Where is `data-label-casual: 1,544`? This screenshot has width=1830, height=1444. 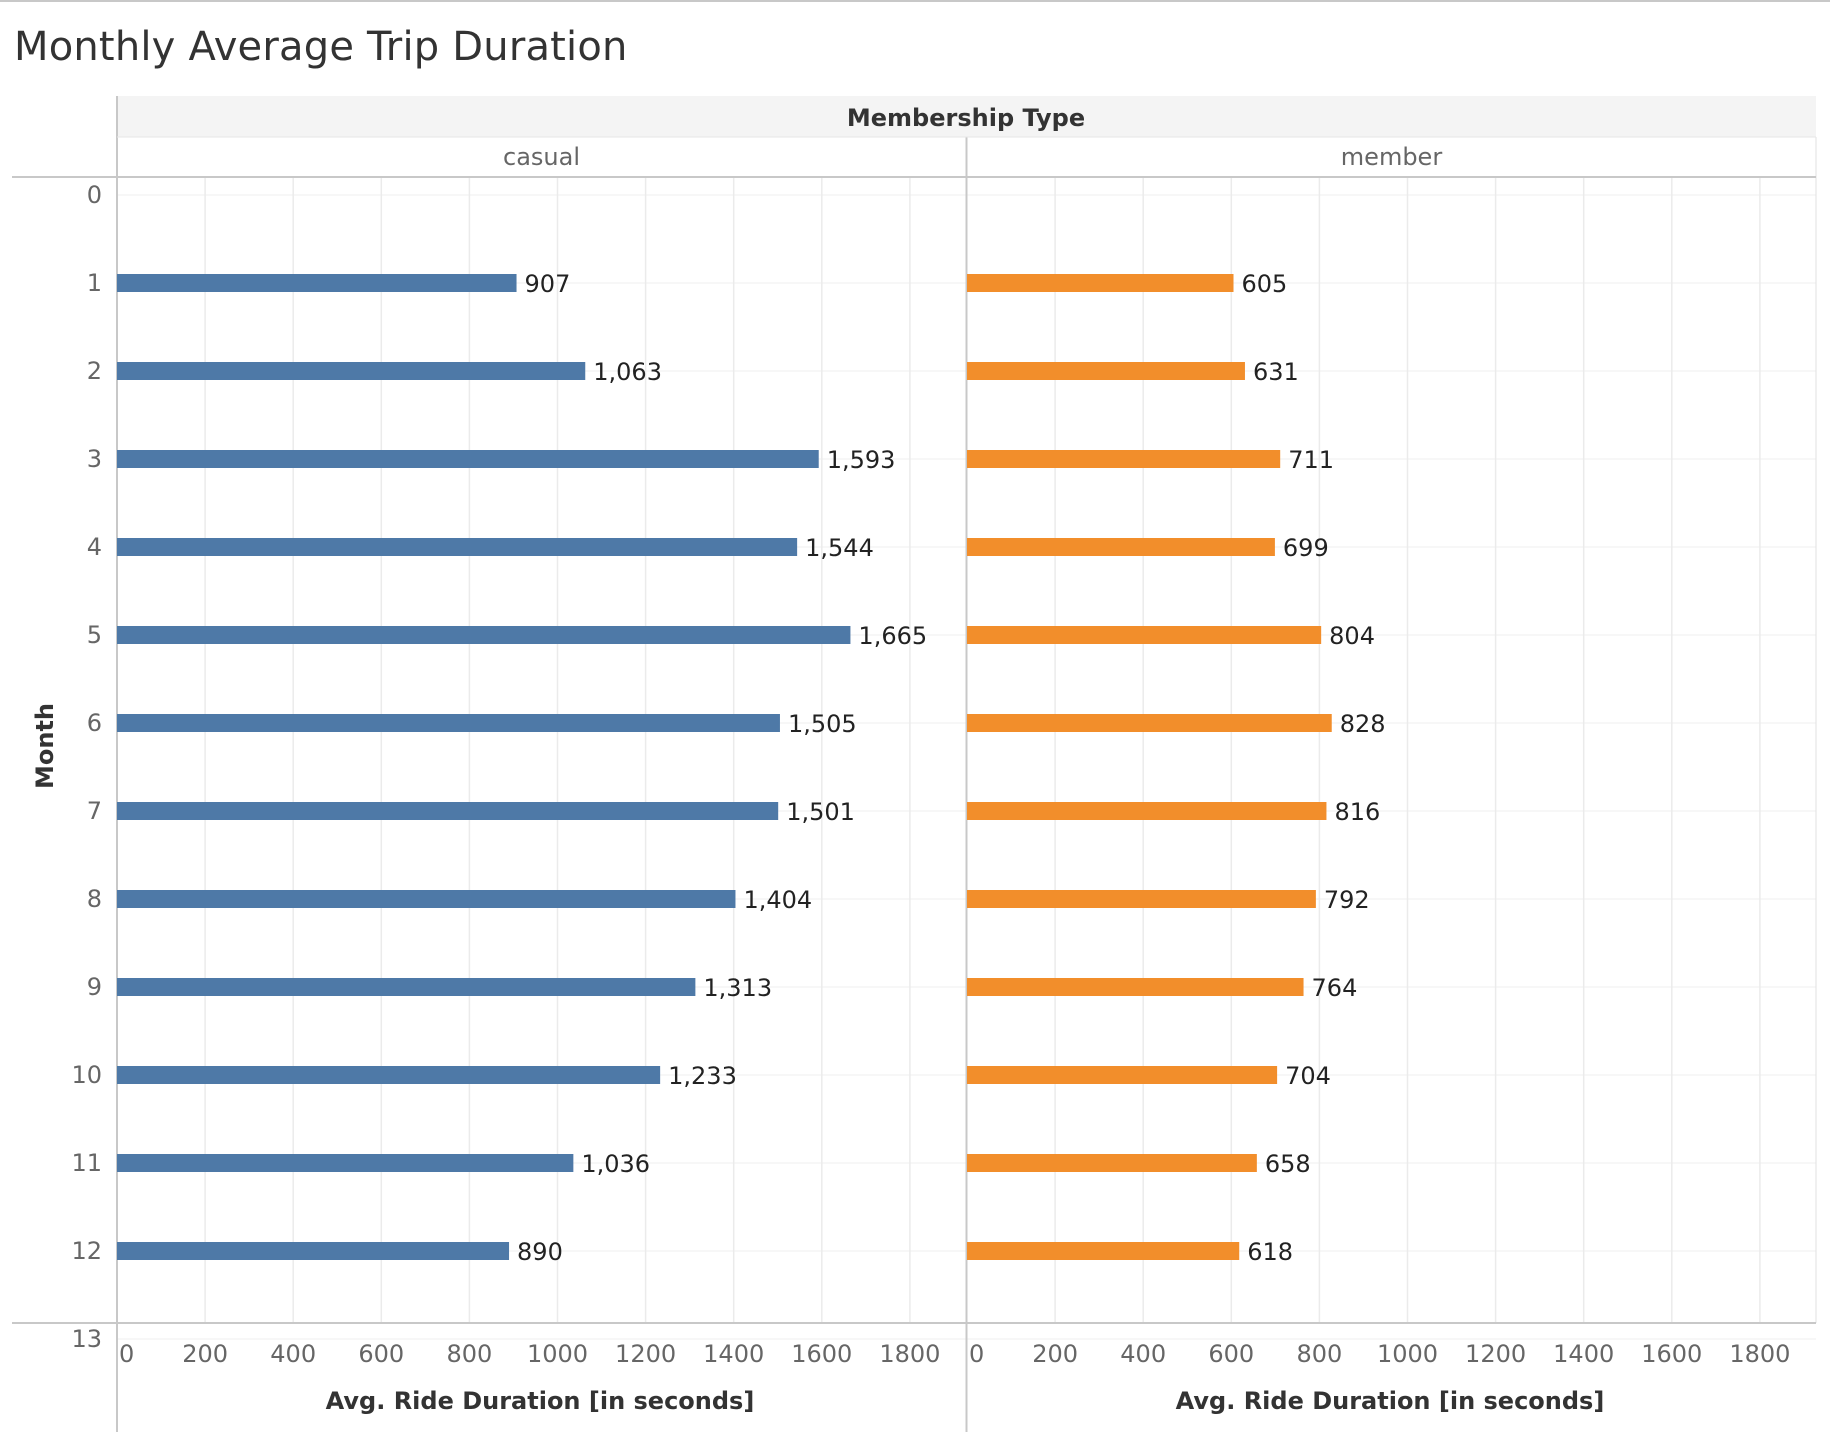
data-label-casual: 1,544 is located at coordinates (839, 548).